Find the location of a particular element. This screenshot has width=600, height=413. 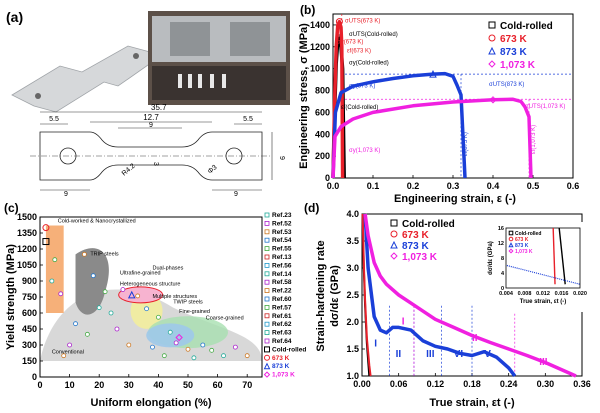

dim-edge-left: 5.5 is located at coordinates (54, 119).